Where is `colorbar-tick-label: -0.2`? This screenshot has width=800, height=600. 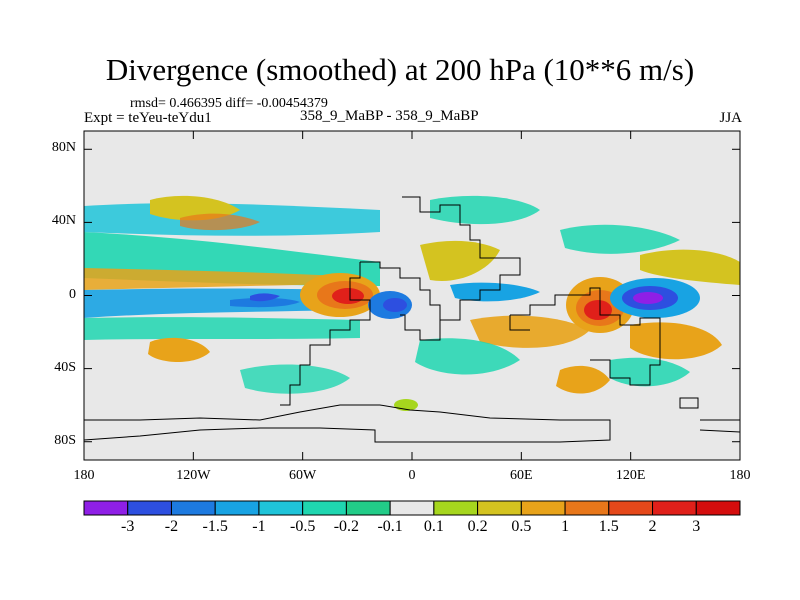 colorbar-tick-label: -0.2 is located at coordinates (346, 526).